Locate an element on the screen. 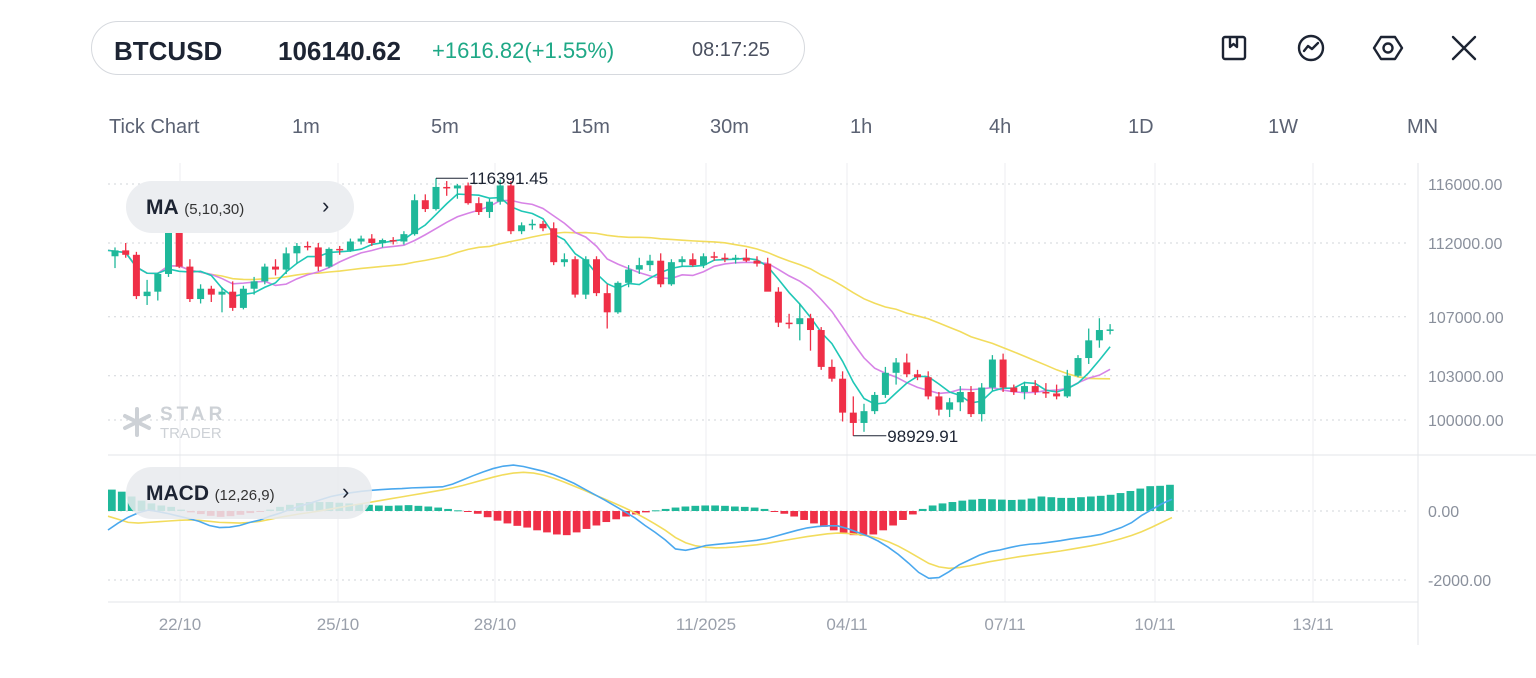  tab-1d: 1D is located at coordinates (1141, 127).